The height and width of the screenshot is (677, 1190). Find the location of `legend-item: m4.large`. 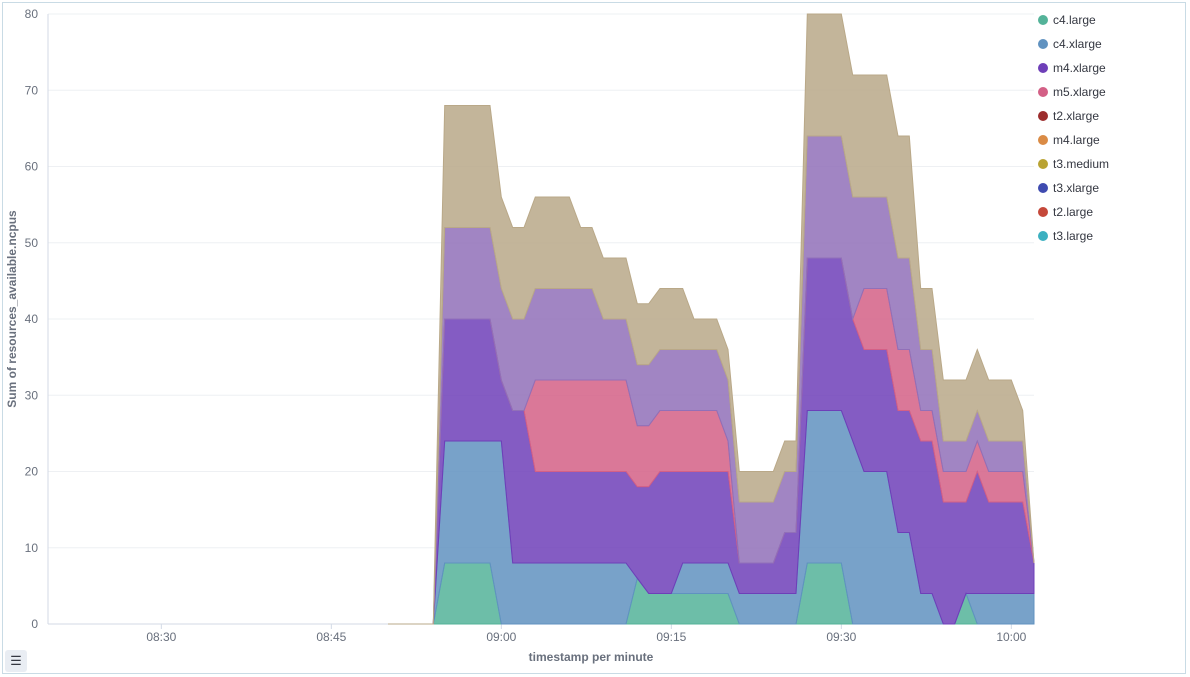

legend-item: m4.large is located at coordinates (1073, 140).